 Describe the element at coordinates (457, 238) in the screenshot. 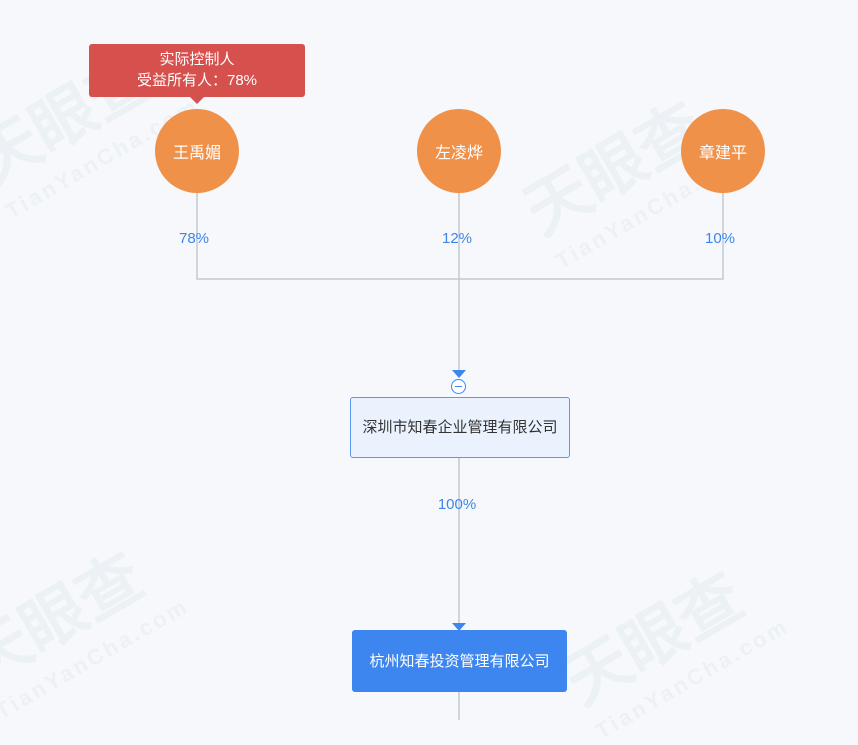

I see `share-percent: 12%` at that location.